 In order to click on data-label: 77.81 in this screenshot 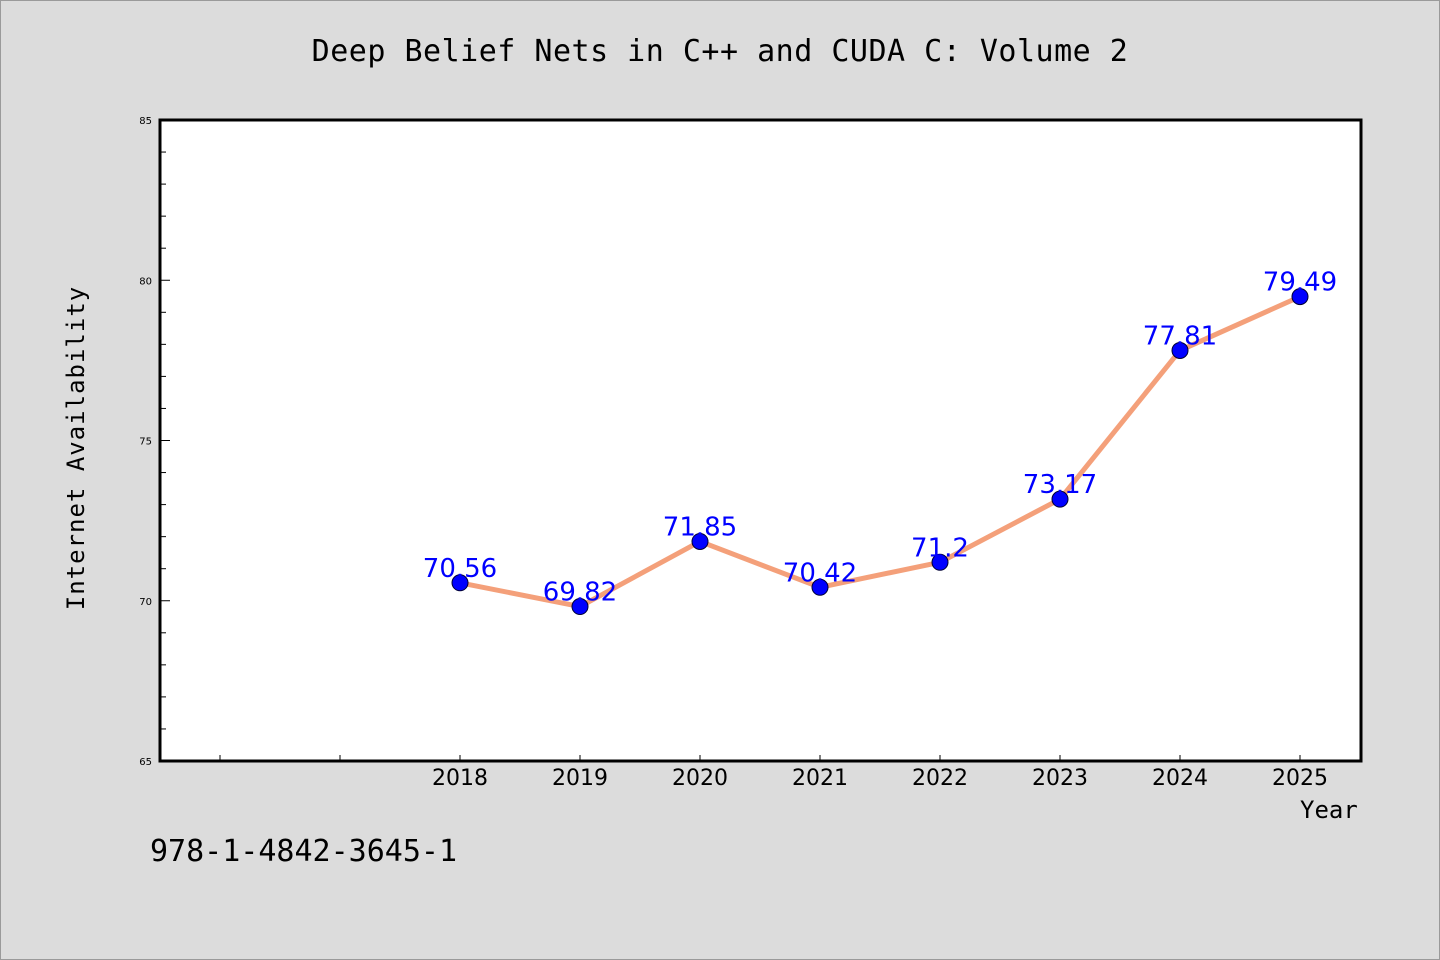, I will do `click(1180, 336)`.